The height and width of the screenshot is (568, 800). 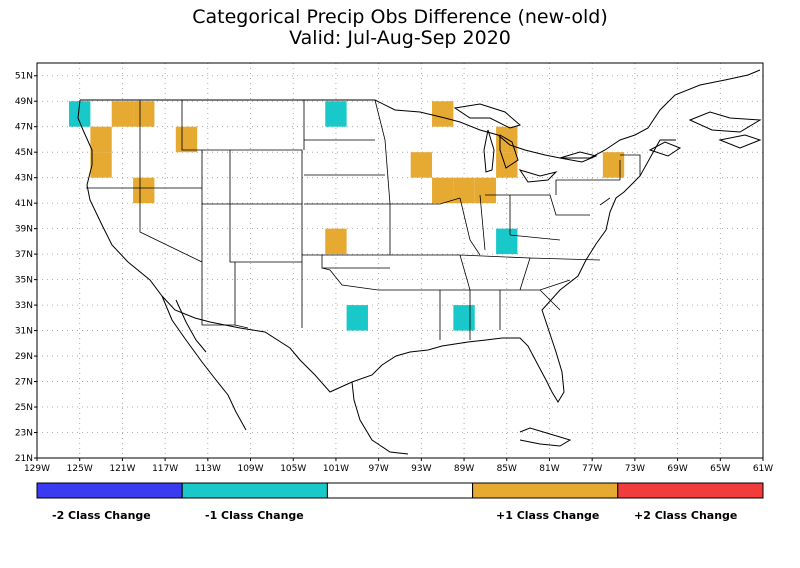 What do you see at coordinates (461, 418) in the screenshot?
I see `mexico-gulf-coast` at bounding box center [461, 418].